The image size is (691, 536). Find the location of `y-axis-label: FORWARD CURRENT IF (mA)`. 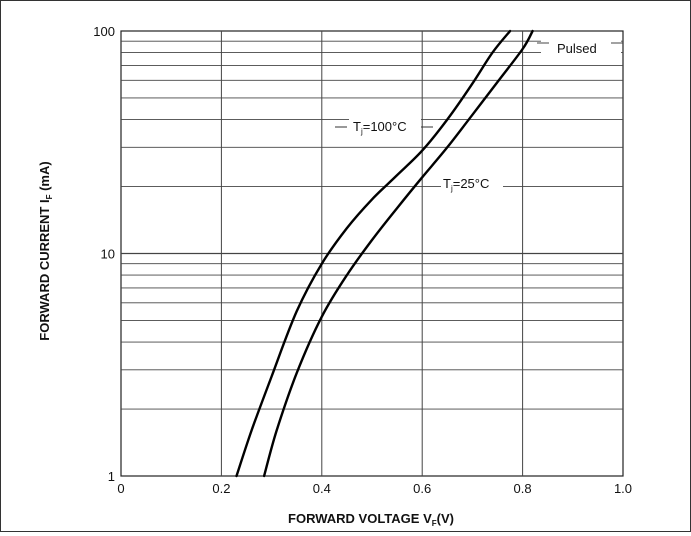

y-axis-label: FORWARD CURRENT IF (mA) is located at coordinates (45, 250).